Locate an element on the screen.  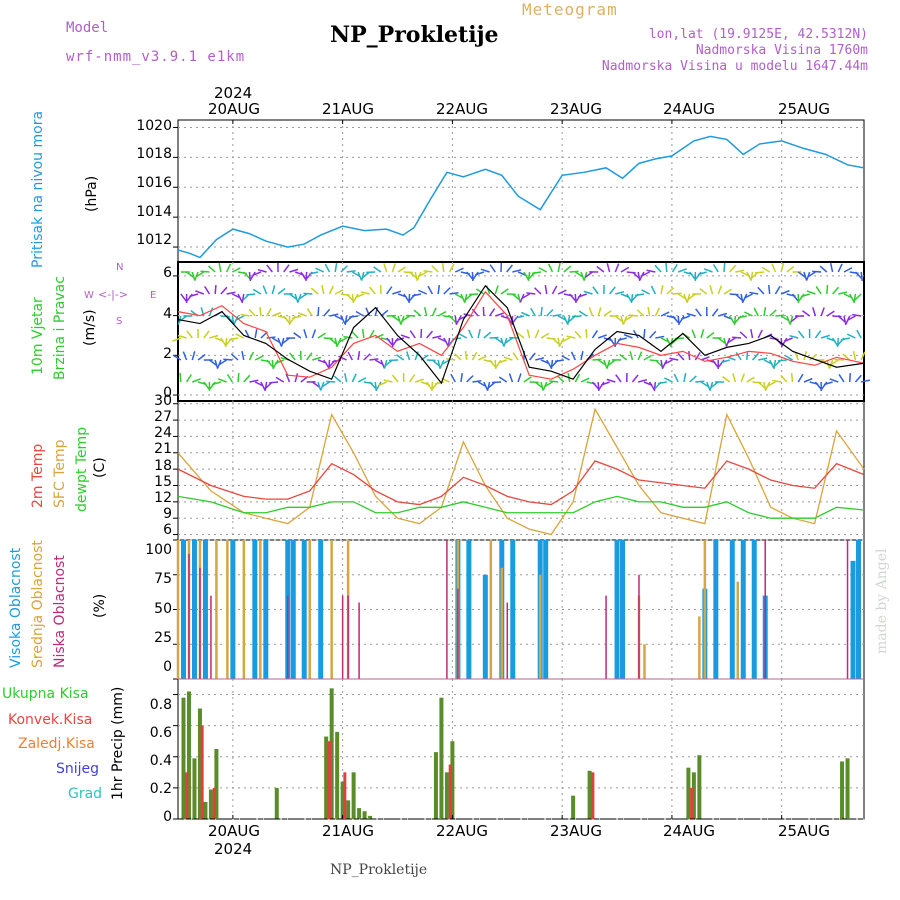
pressure-tick: 1020 is located at coordinates (154, 126).